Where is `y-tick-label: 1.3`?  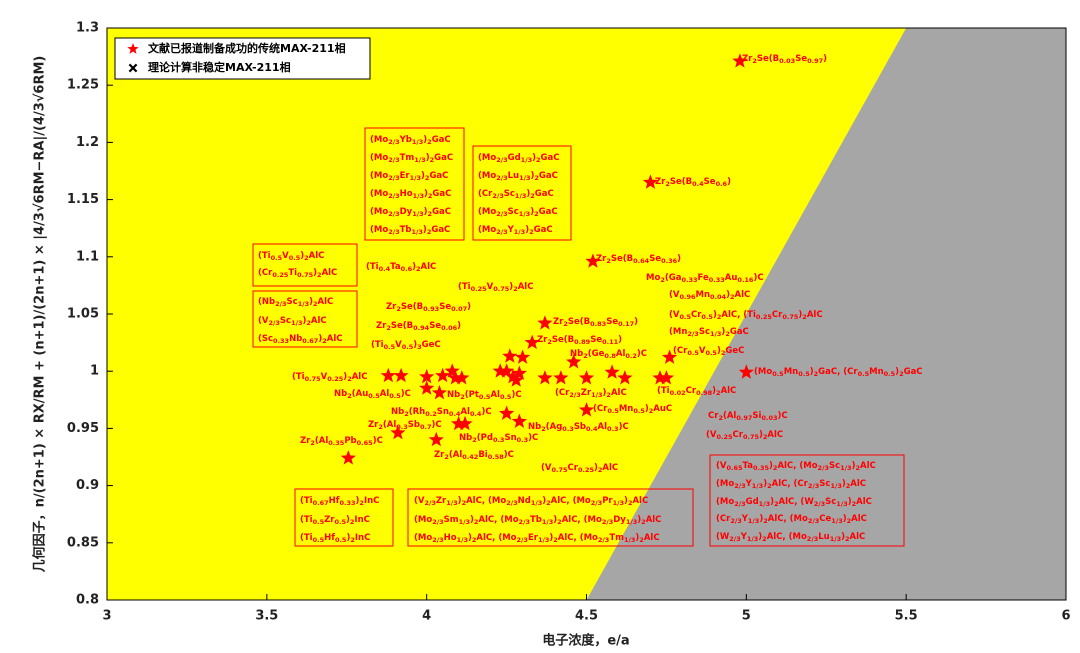
y-tick-label: 1.3 is located at coordinates (87, 28).